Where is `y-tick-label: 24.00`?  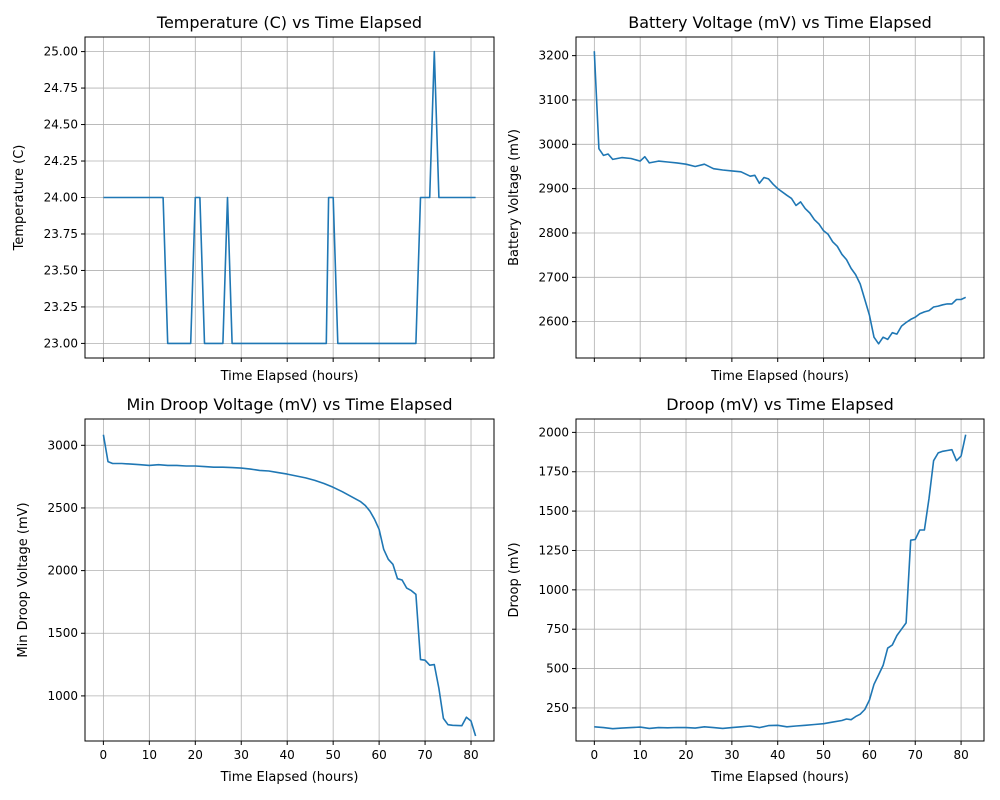
y-tick-label: 24.00 is located at coordinates (61, 198).